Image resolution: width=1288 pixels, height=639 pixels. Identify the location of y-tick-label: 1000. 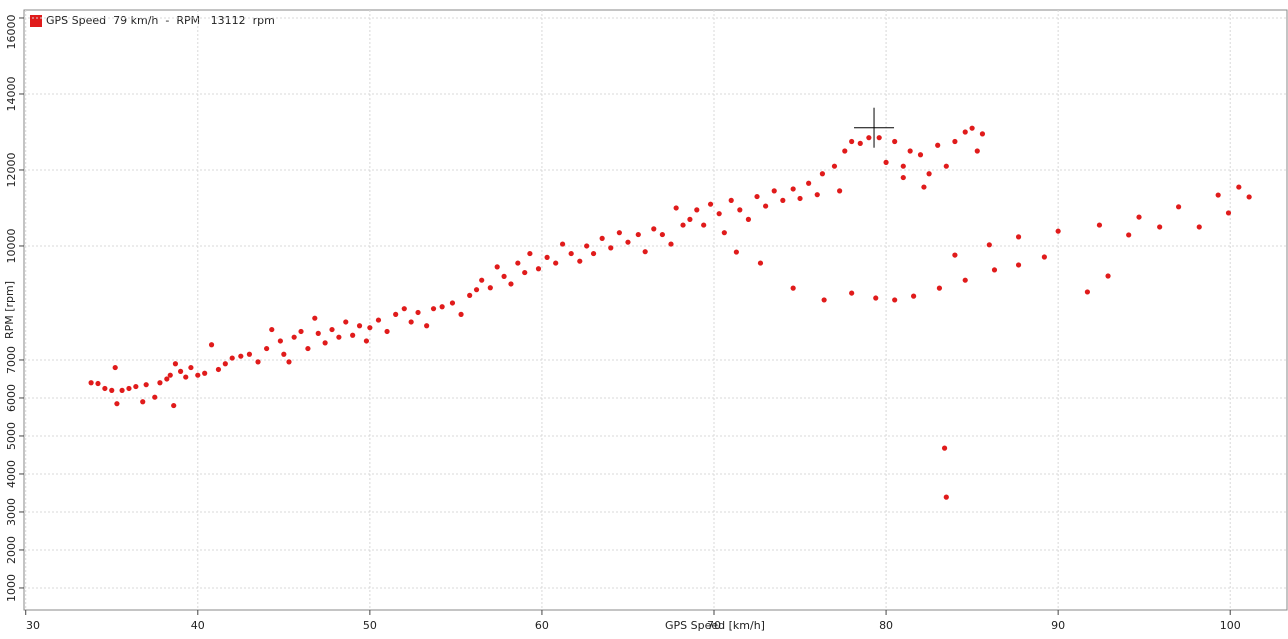
(11, 588).